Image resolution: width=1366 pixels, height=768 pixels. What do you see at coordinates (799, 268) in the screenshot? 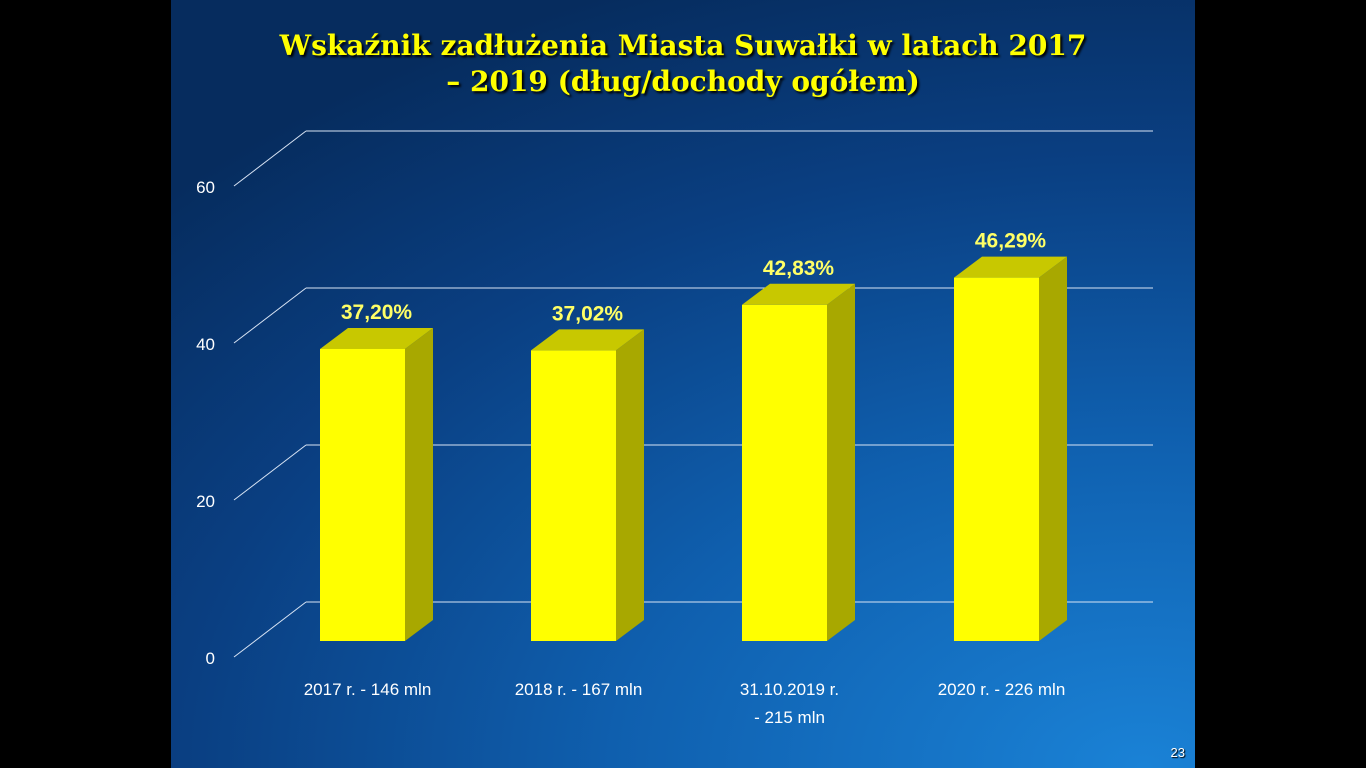
I see `data-label: 42,83%` at bounding box center [799, 268].